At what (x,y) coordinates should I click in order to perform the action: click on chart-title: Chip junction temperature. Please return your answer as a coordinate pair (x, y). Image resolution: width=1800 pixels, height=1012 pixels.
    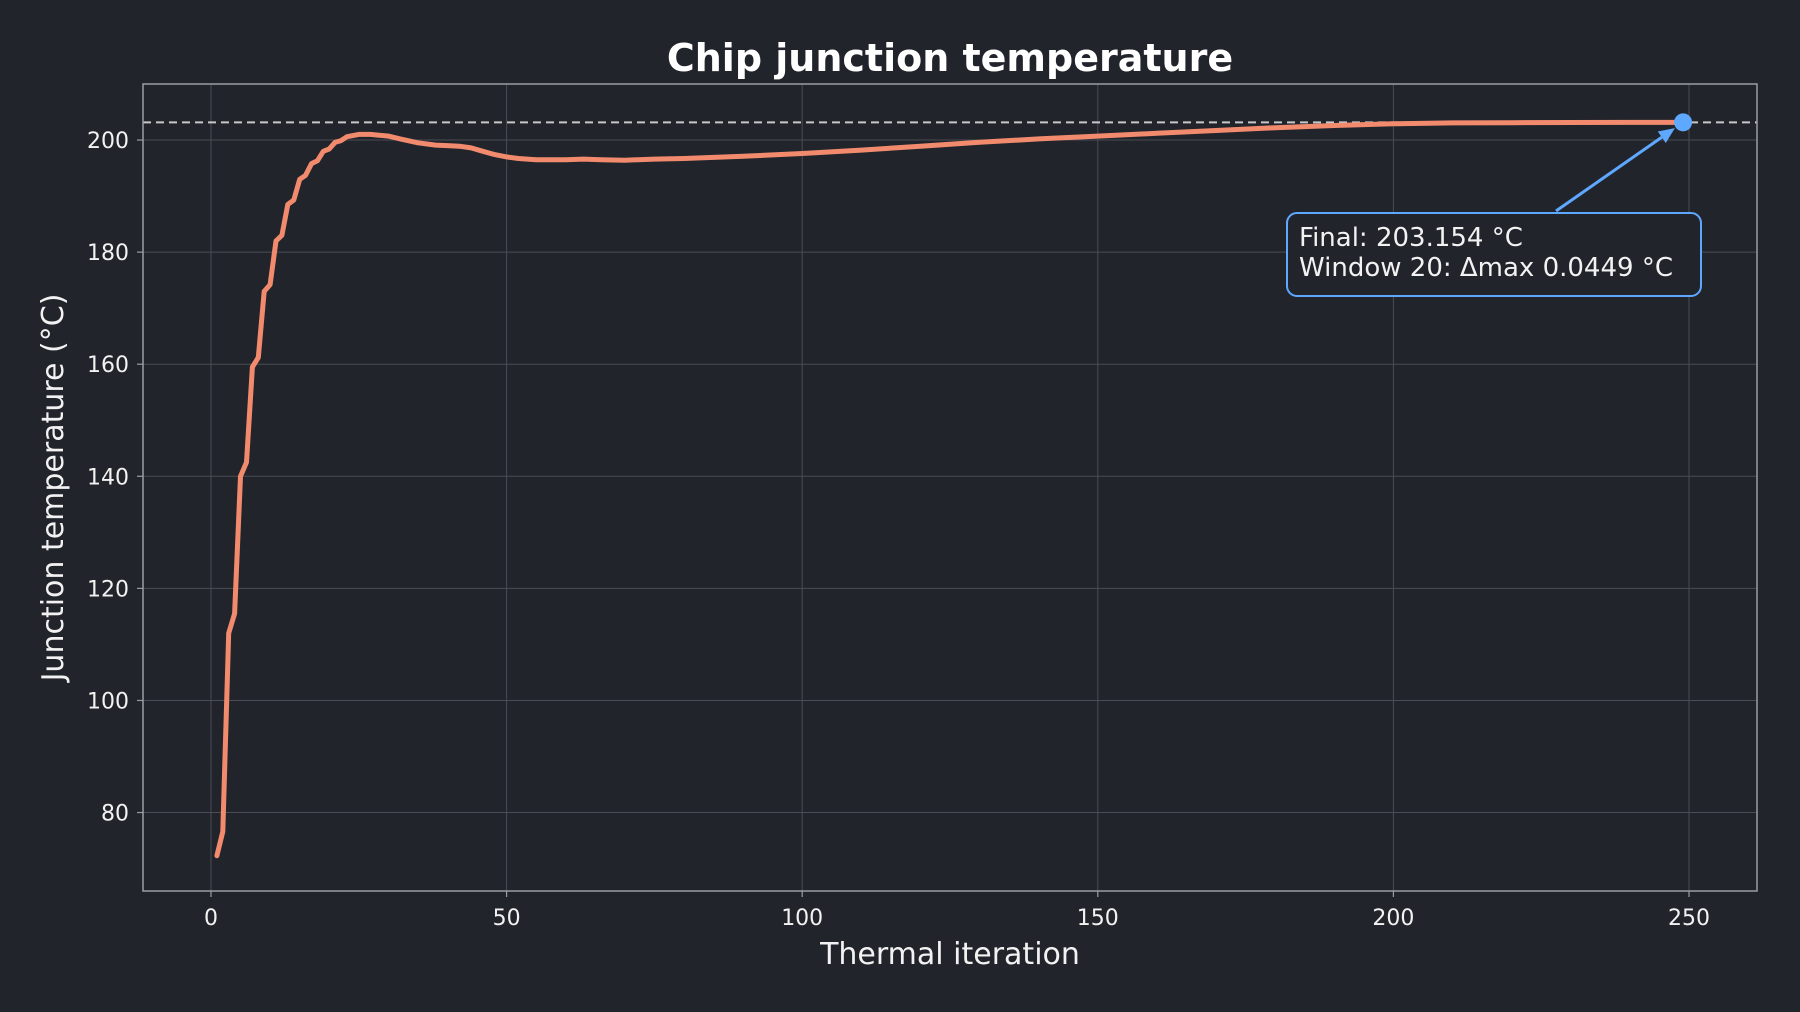
    Looking at the image, I should click on (950, 58).